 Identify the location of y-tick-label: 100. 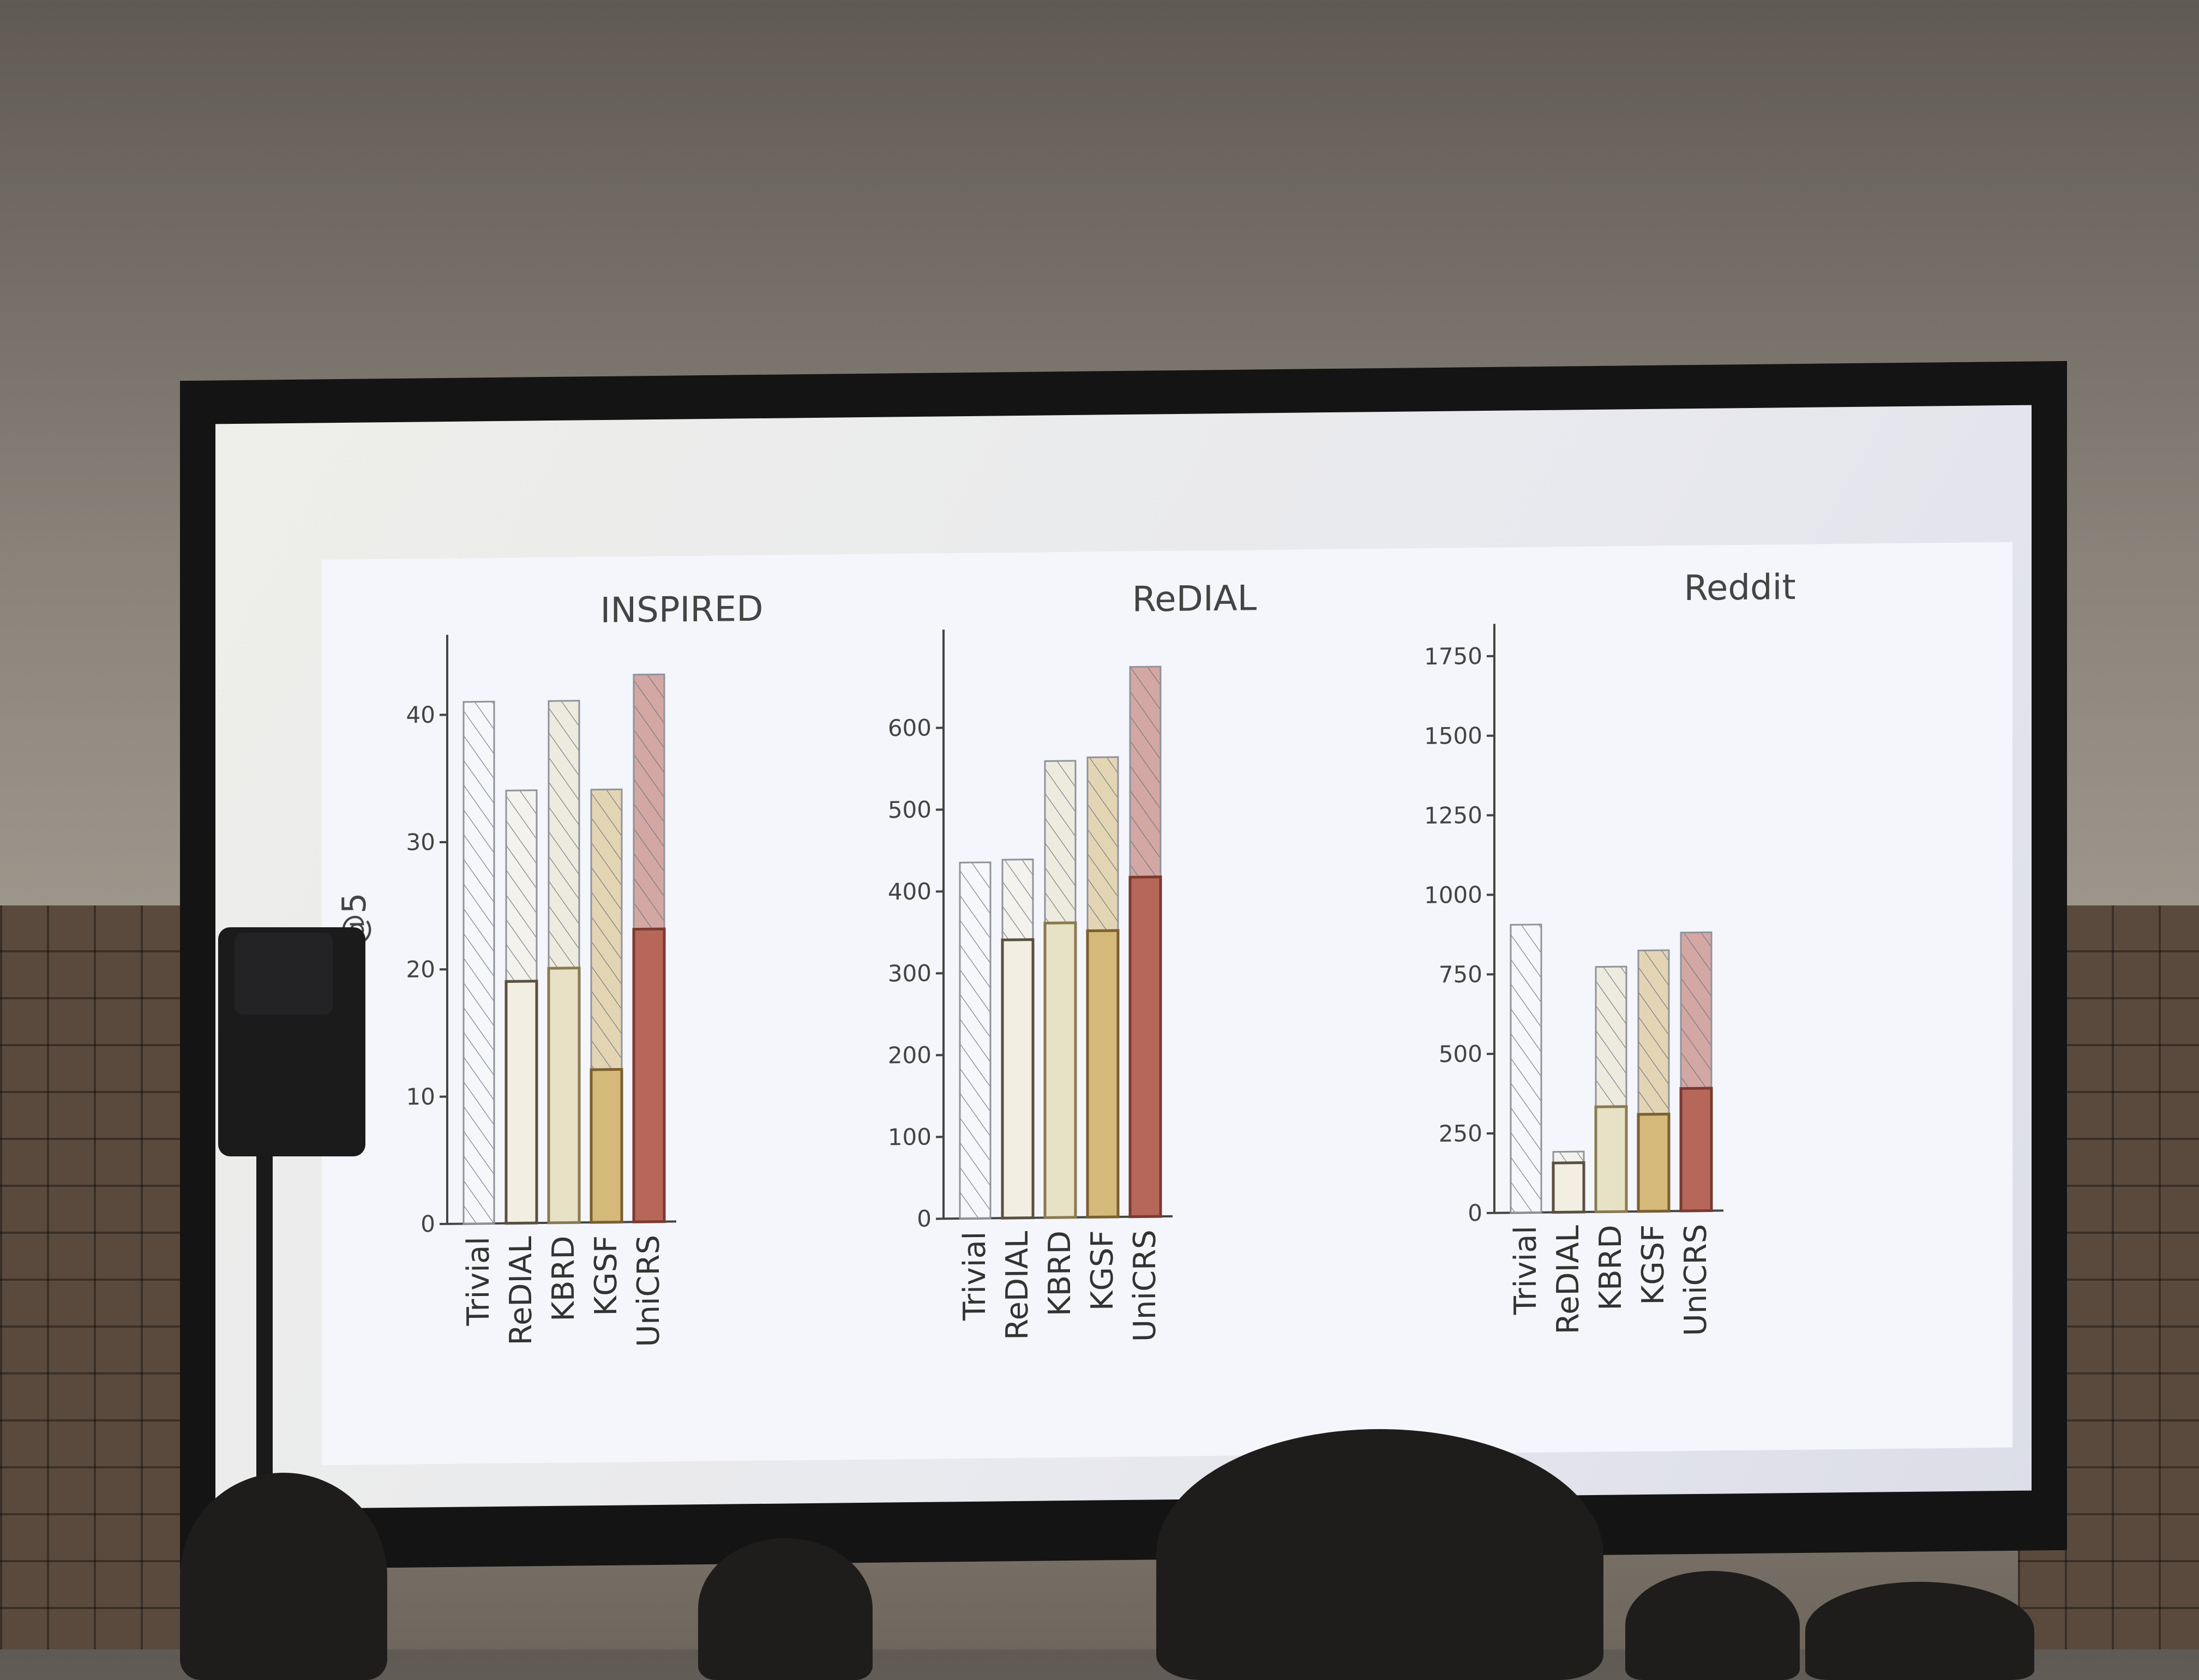
(910, 1137).